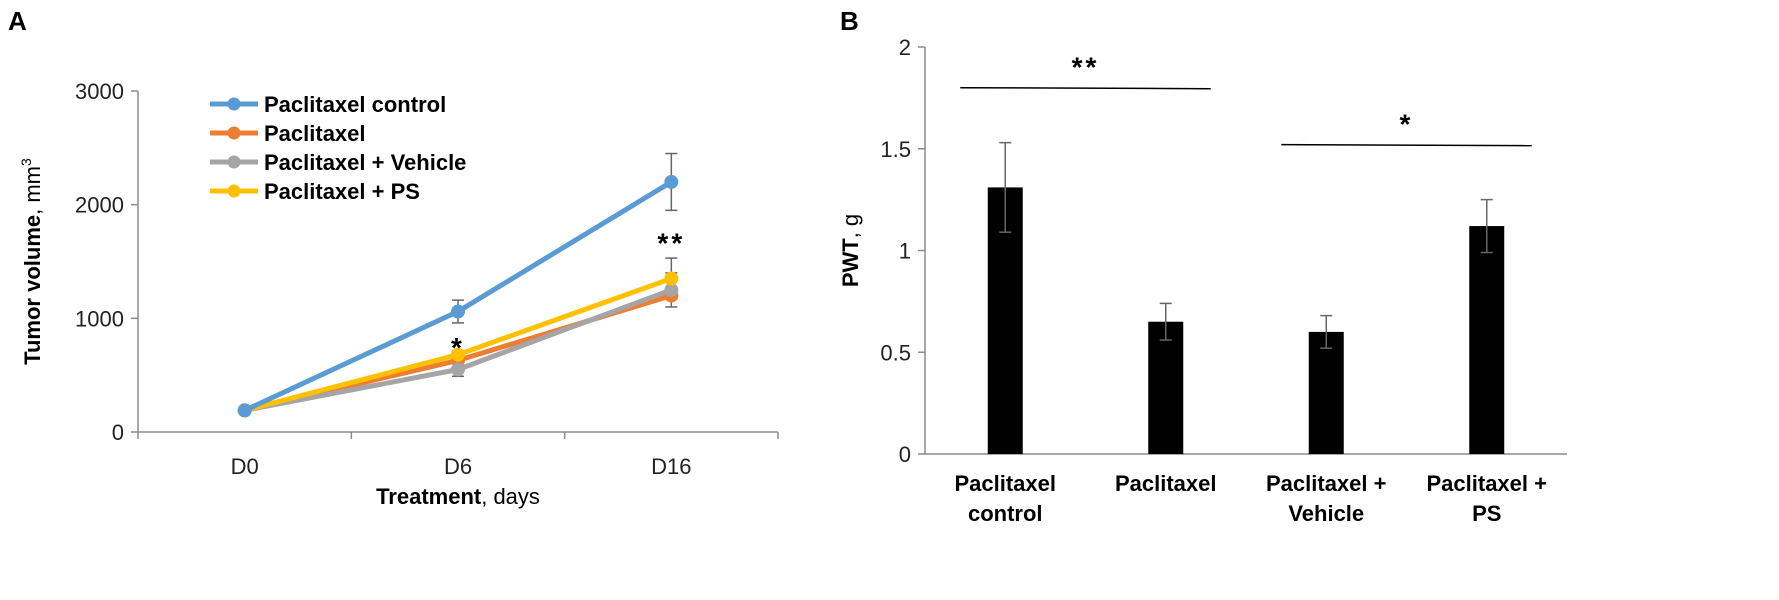 Image resolution: width=1779 pixels, height=600 pixels. What do you see at coordinates (905, 251) in the screenshot?
I see `y-tick-label-b: 1` at bounding box center [905, 251].